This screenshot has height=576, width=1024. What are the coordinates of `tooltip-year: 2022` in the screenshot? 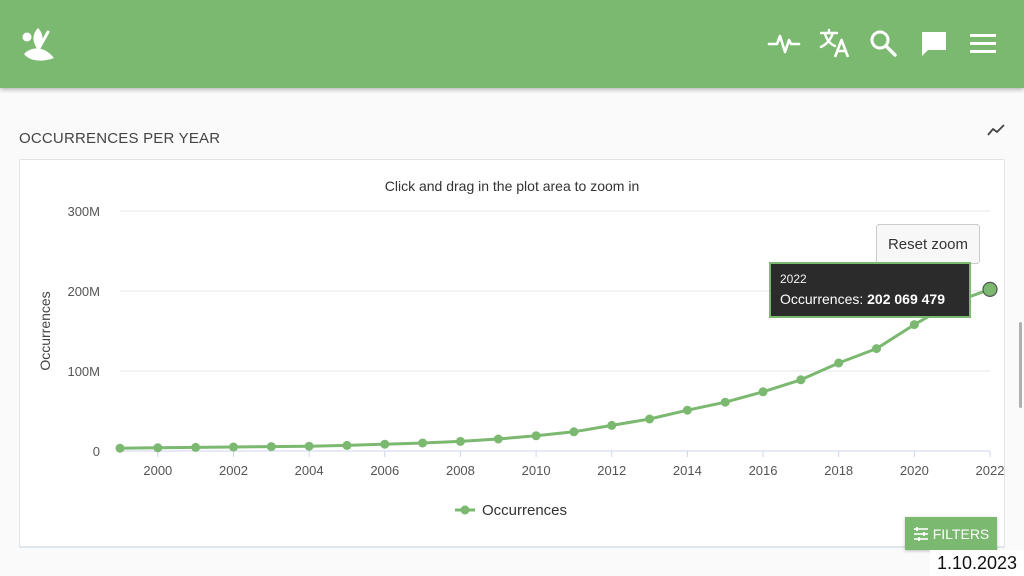 It's located at (793, 279).